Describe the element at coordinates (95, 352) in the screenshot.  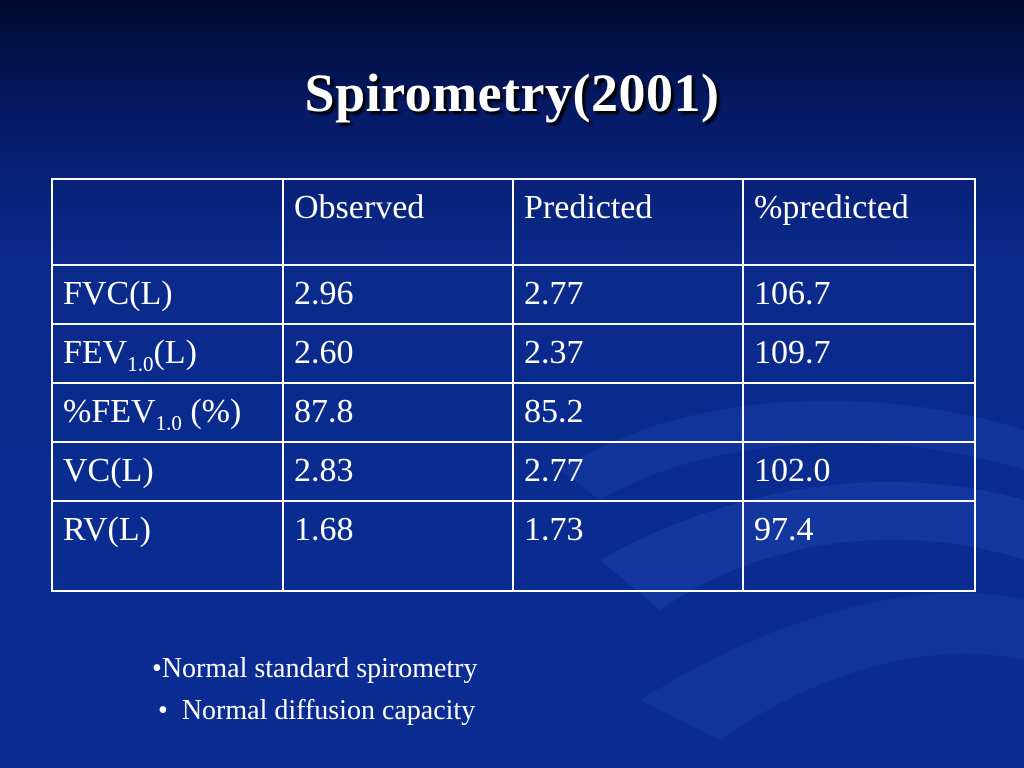
I see `row-label-main: FEV` at that location.